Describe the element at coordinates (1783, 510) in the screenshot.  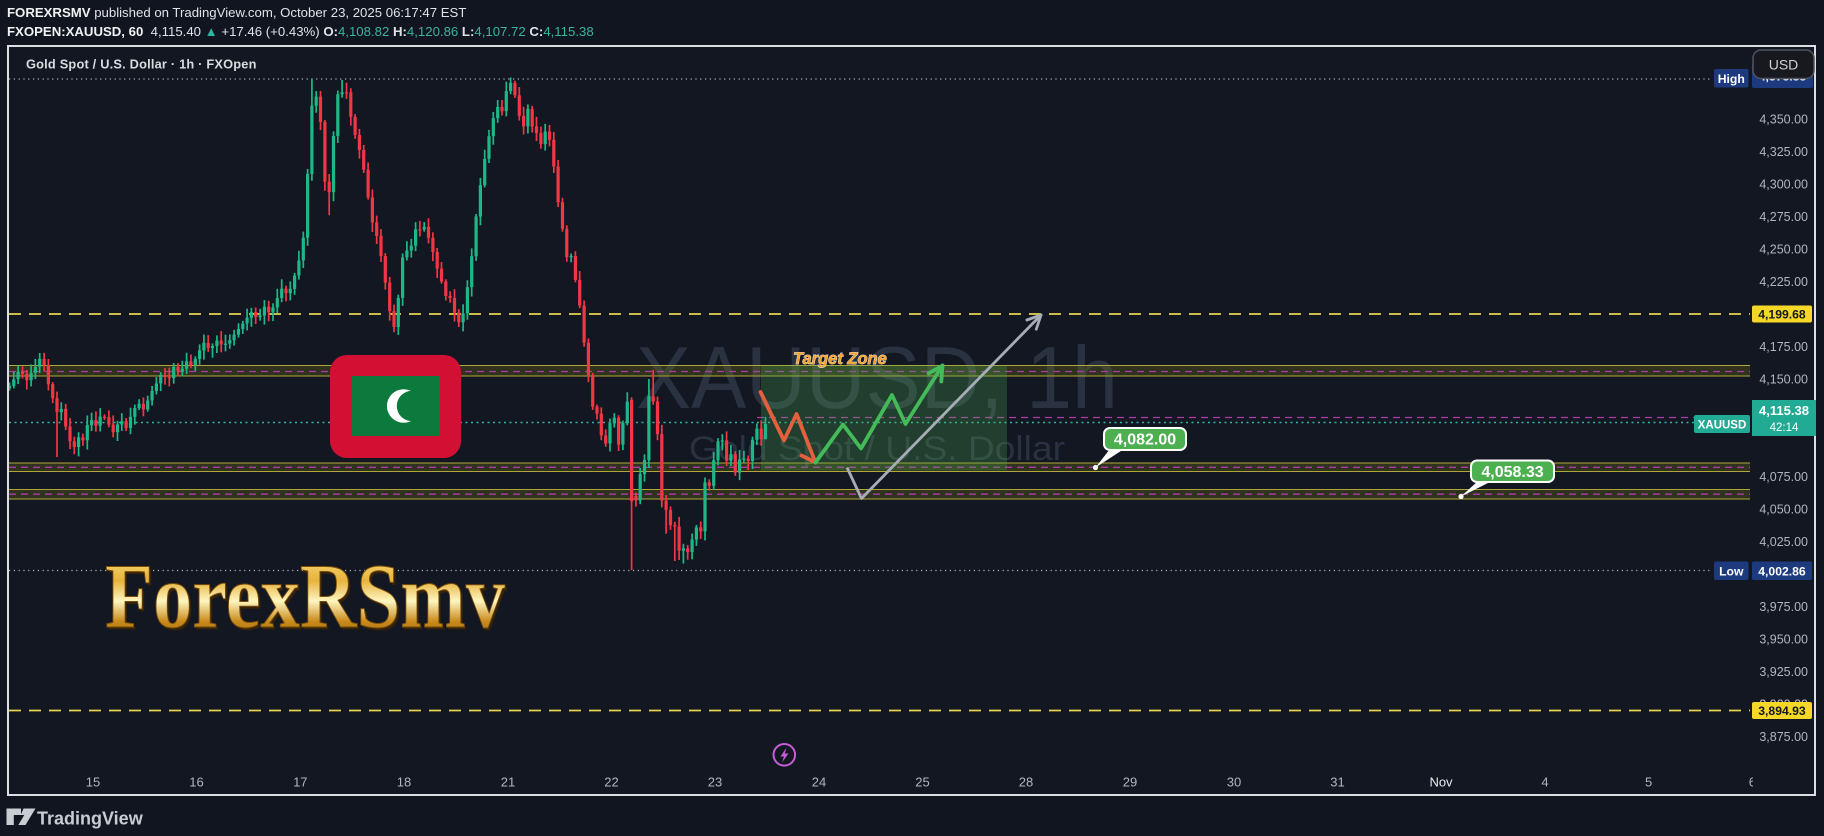
I see `svg-text: 4,050.00` at that location.